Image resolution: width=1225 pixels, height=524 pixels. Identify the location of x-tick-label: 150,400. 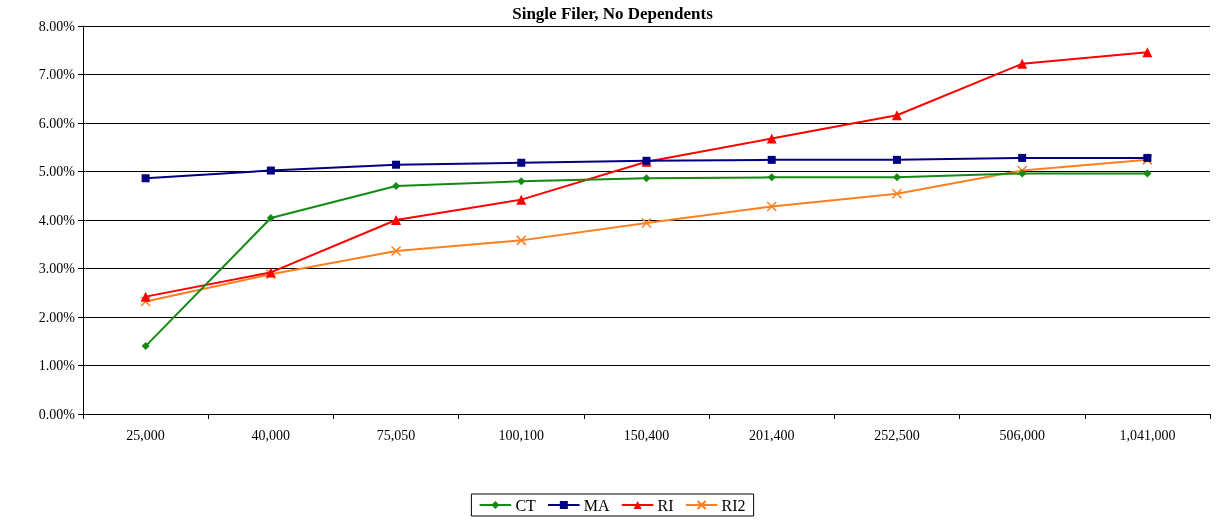
(646, 435).